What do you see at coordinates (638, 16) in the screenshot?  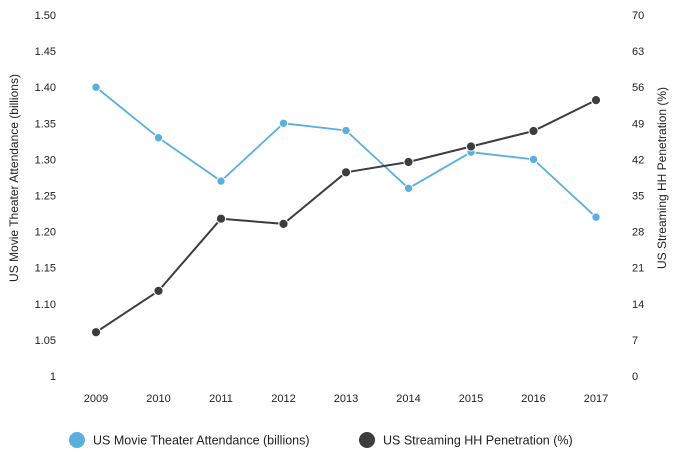 I see `right-axis-tick: 70` at bounding box center [638, 16].